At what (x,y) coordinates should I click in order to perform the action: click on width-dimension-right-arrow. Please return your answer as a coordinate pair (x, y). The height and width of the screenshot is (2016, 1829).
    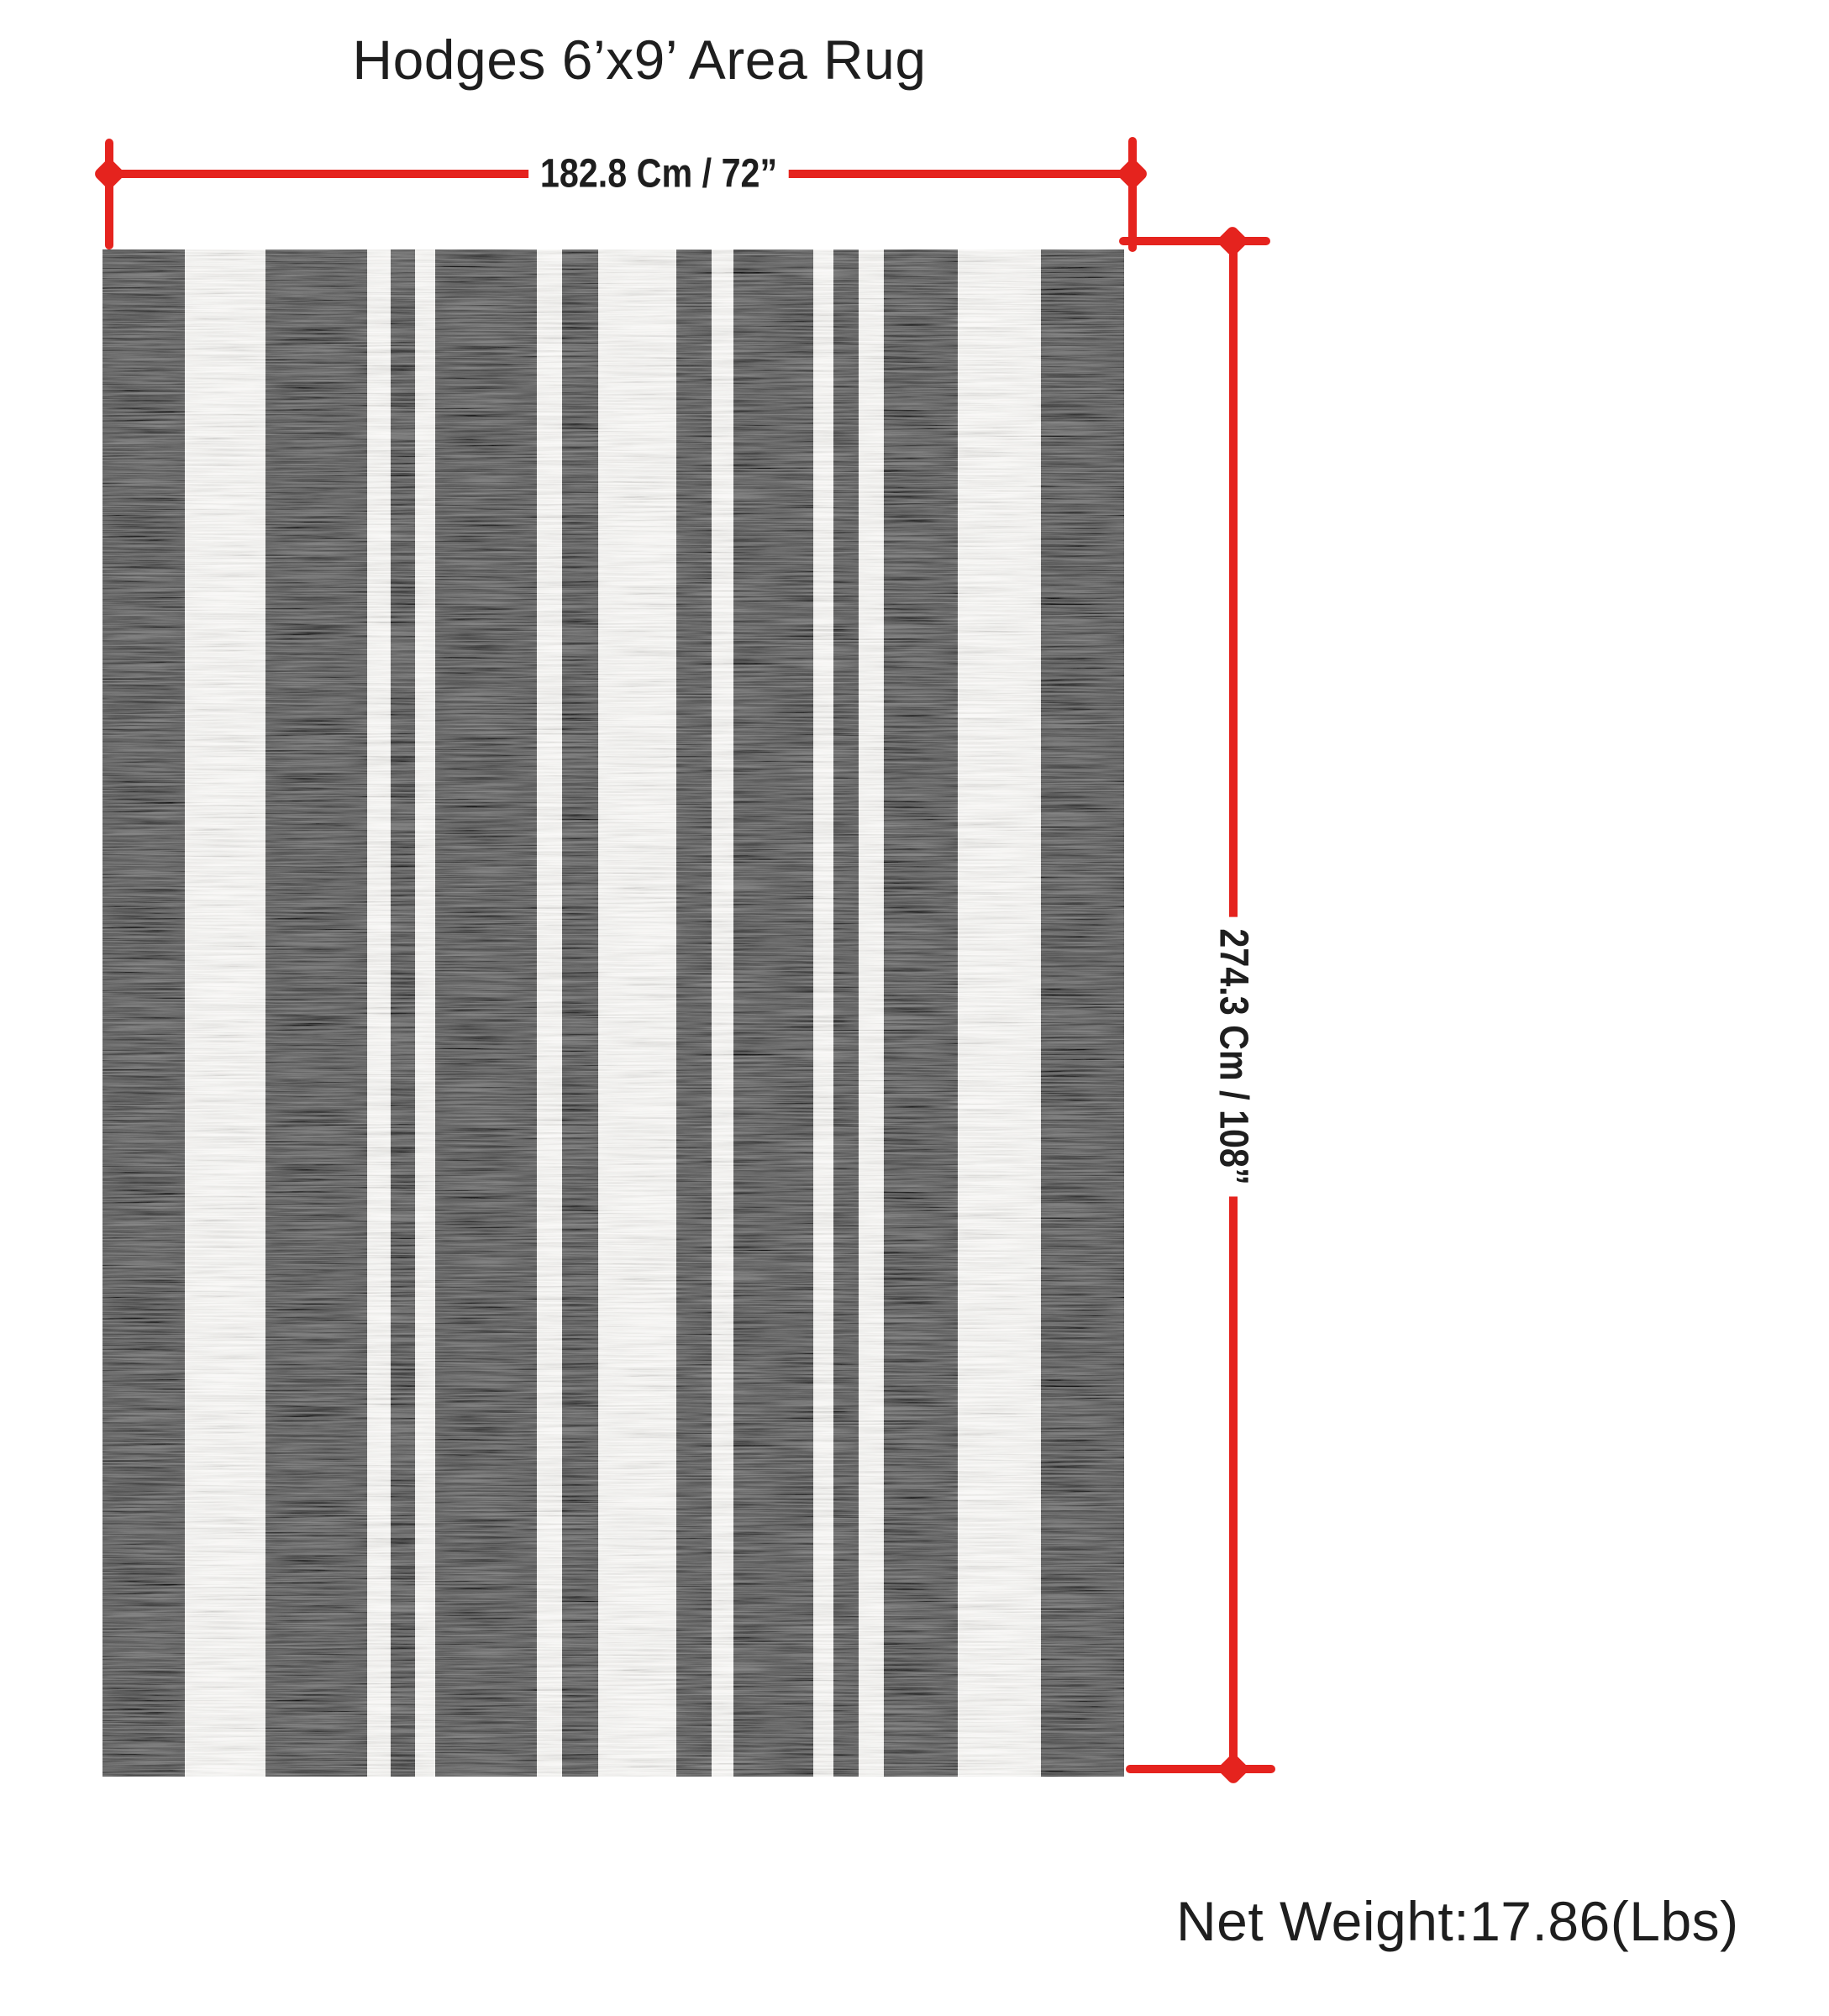
    Looking at the image, I should click on (1132, 174).